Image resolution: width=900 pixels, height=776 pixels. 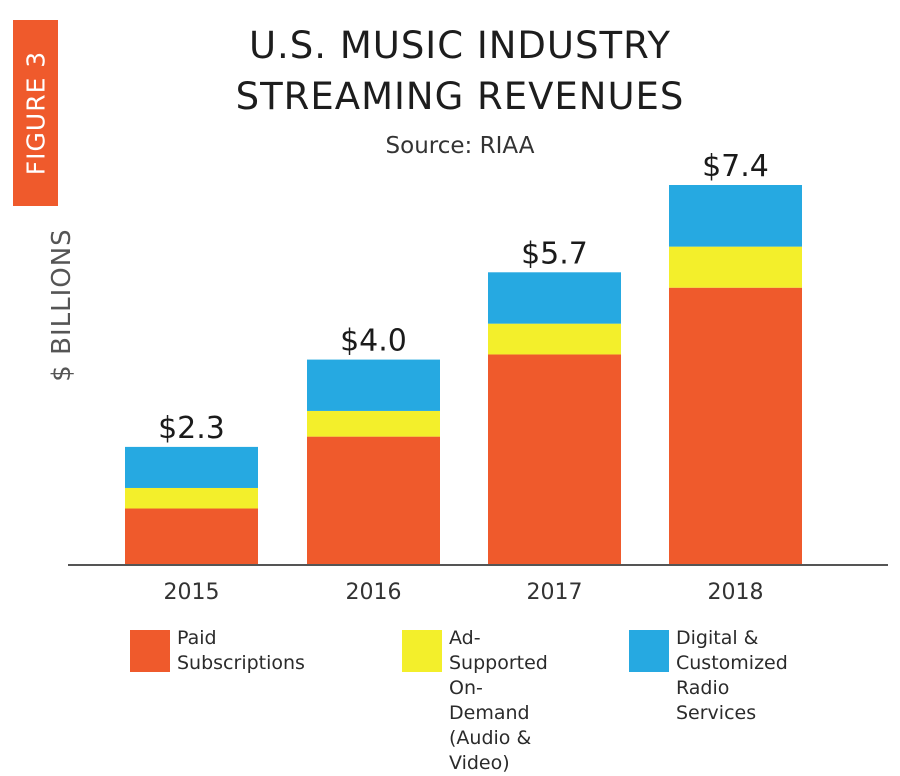 What do you see at coordinates (150, 651) in the screenshot?
I see `legend-swatch-paid` at bounding box center [150, 651].